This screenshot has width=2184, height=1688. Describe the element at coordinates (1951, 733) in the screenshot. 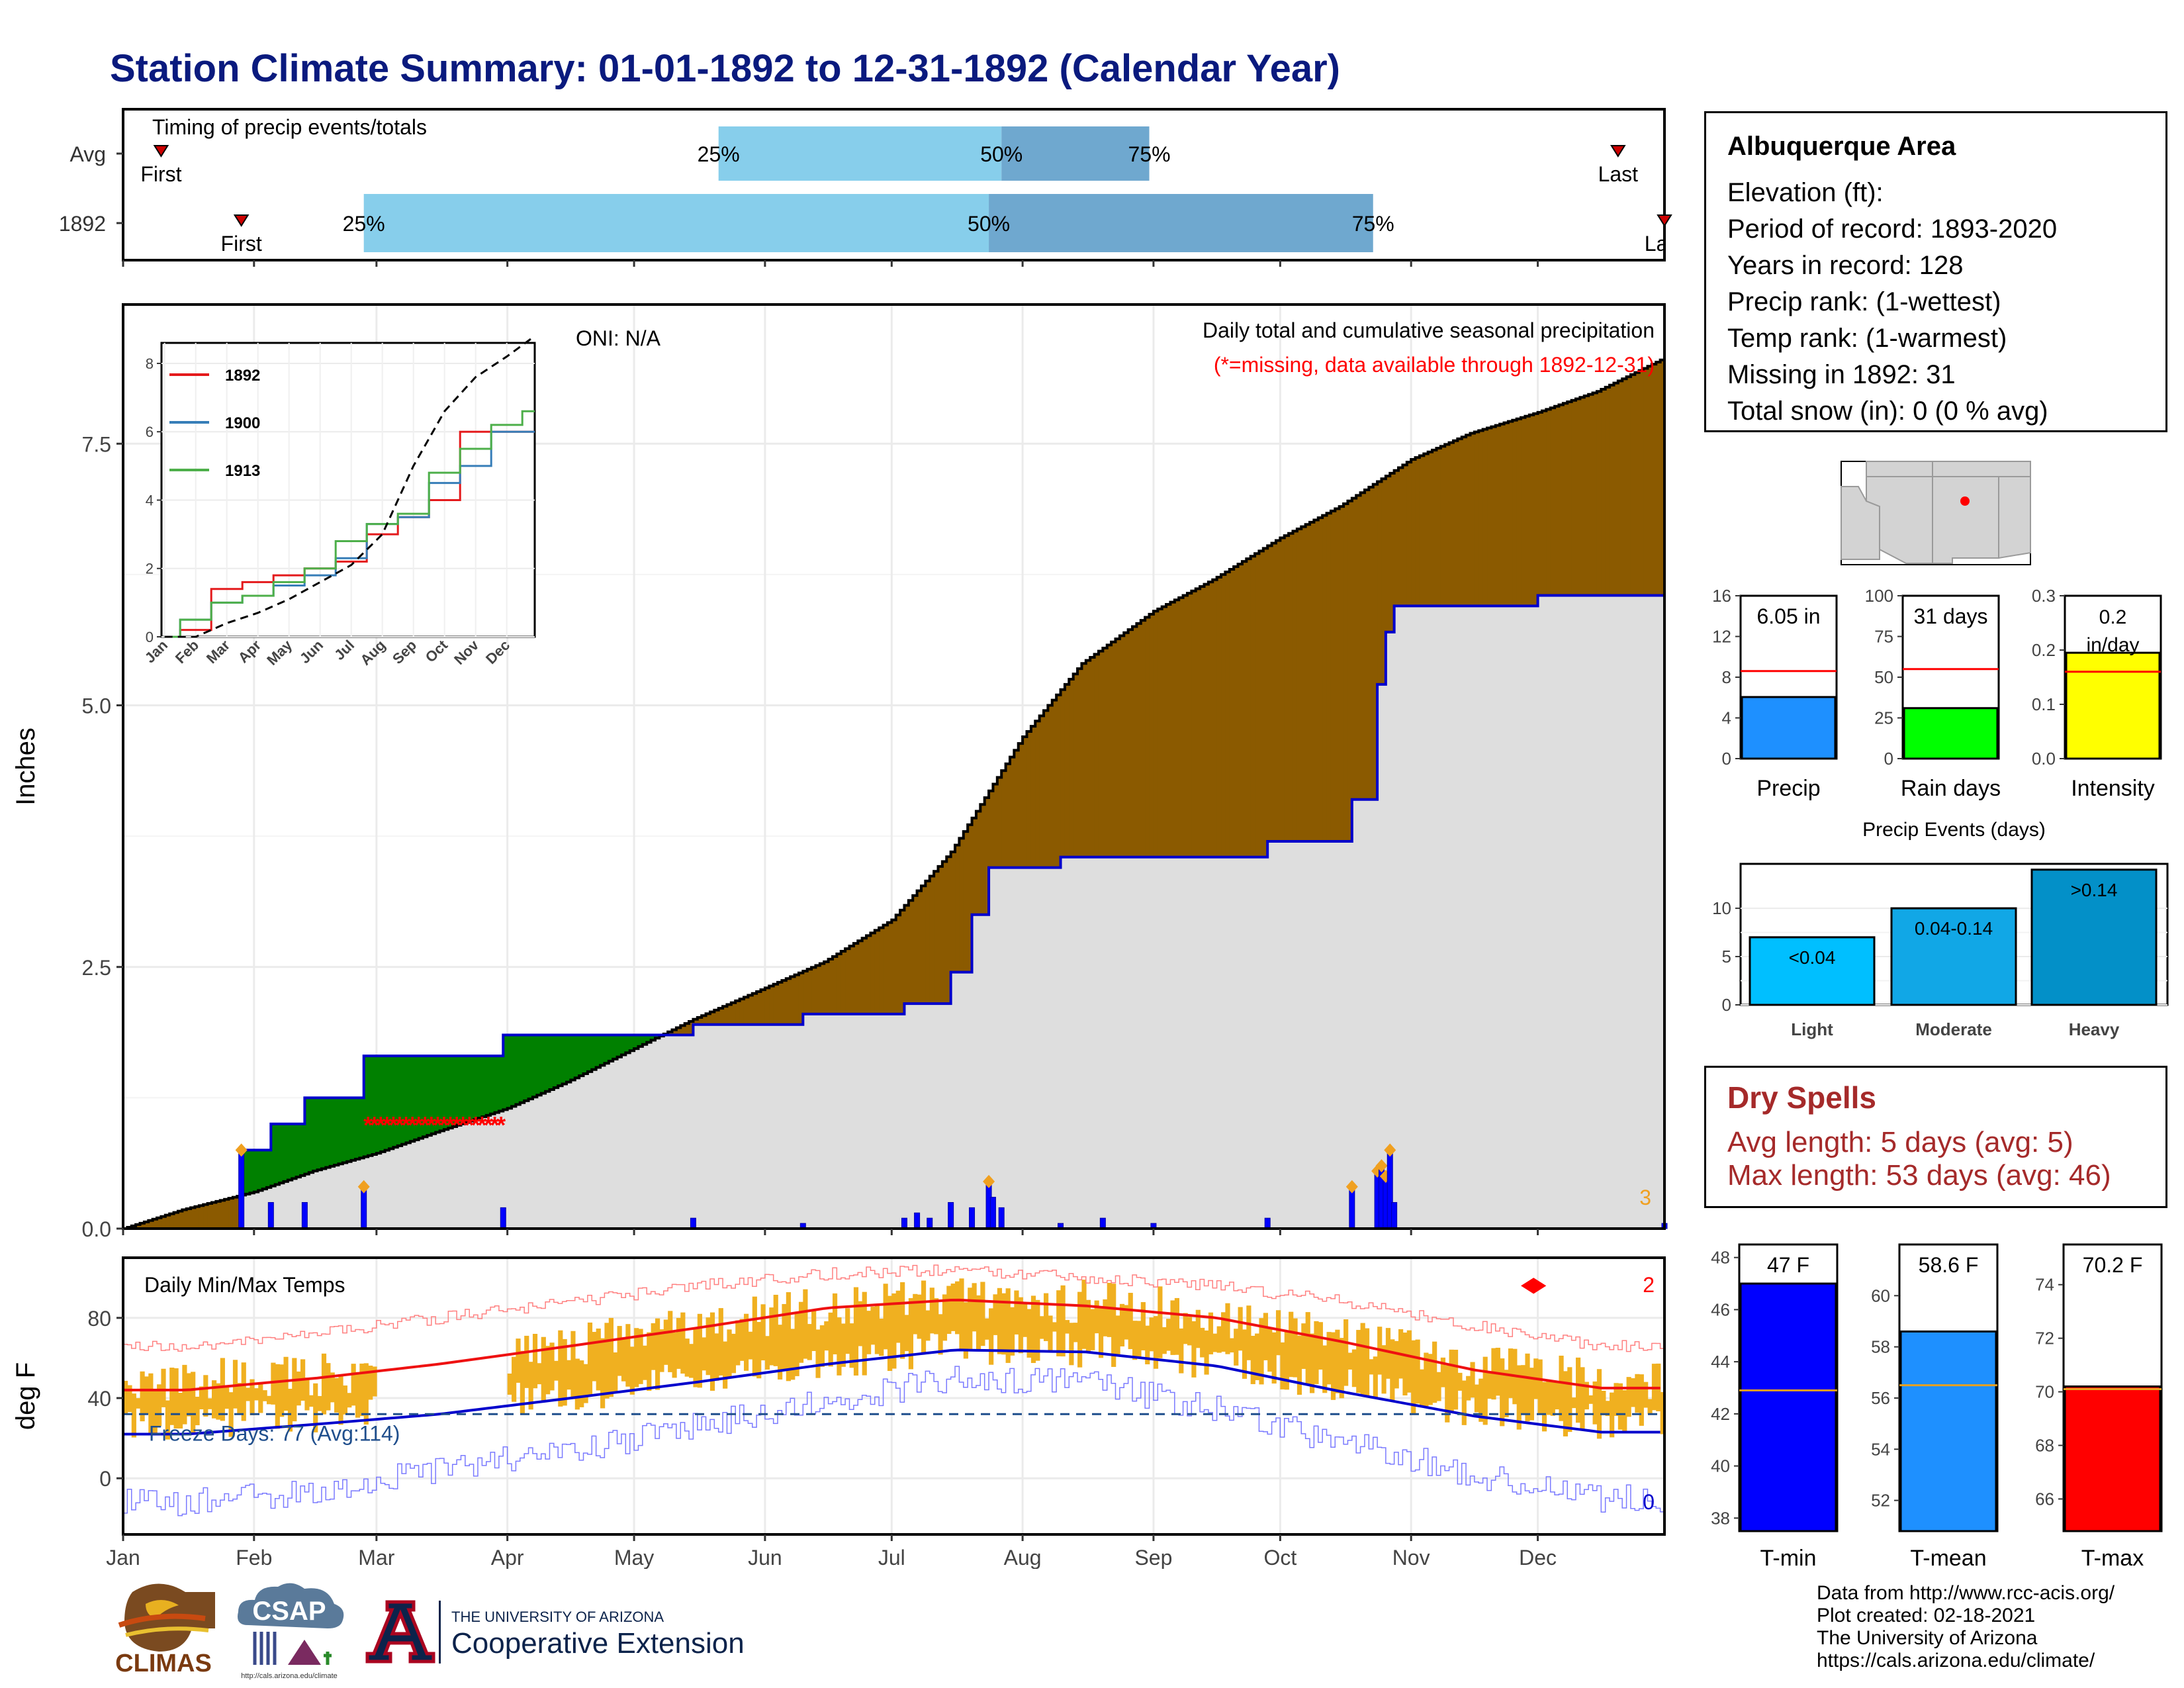

I see `summary-bar-rain-days` at that location.